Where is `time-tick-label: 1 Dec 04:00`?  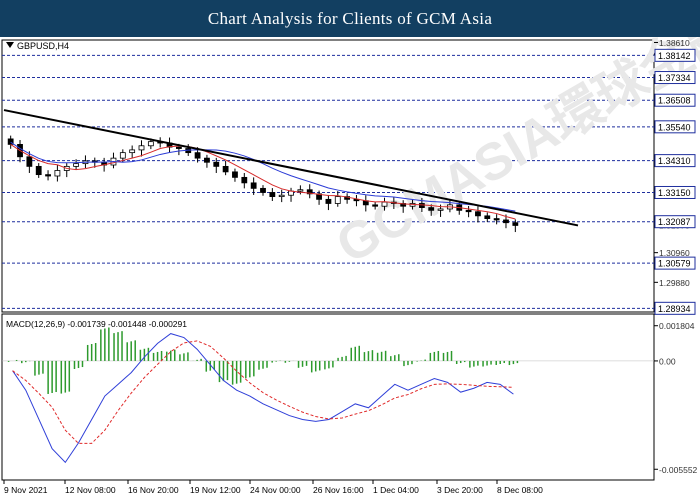
time-tick-label: 1 Dec 04:00 is located at coordinates (396, 490).